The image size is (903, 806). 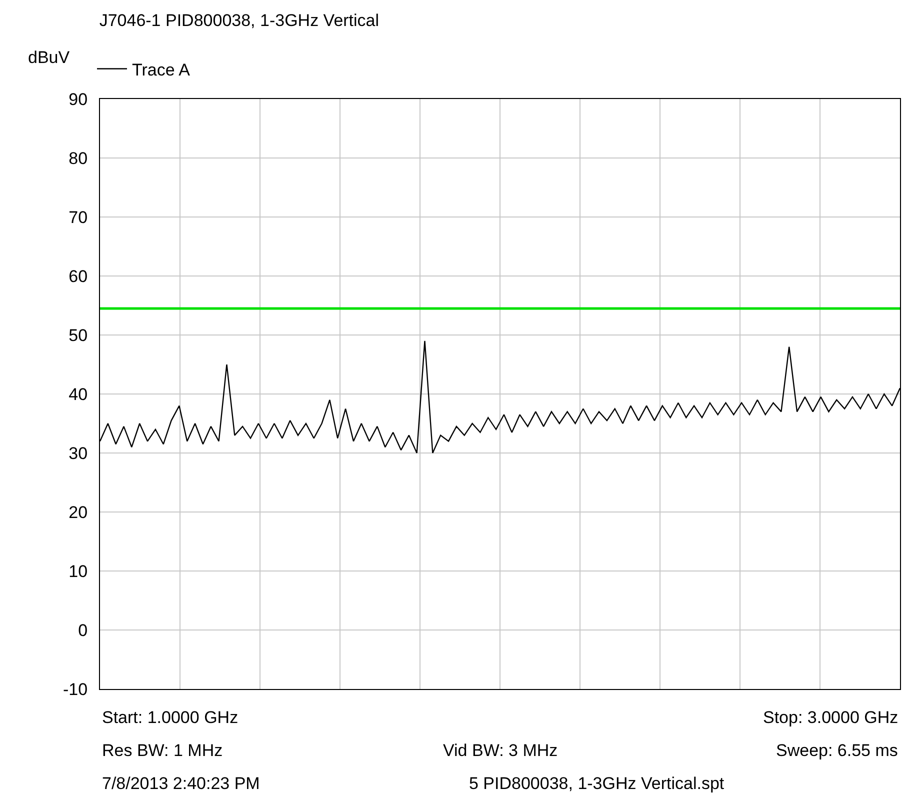 I want to click on chart-title: J7046-1 PID800038, 1-3GHz Vertical, so click(x=239, y=20).